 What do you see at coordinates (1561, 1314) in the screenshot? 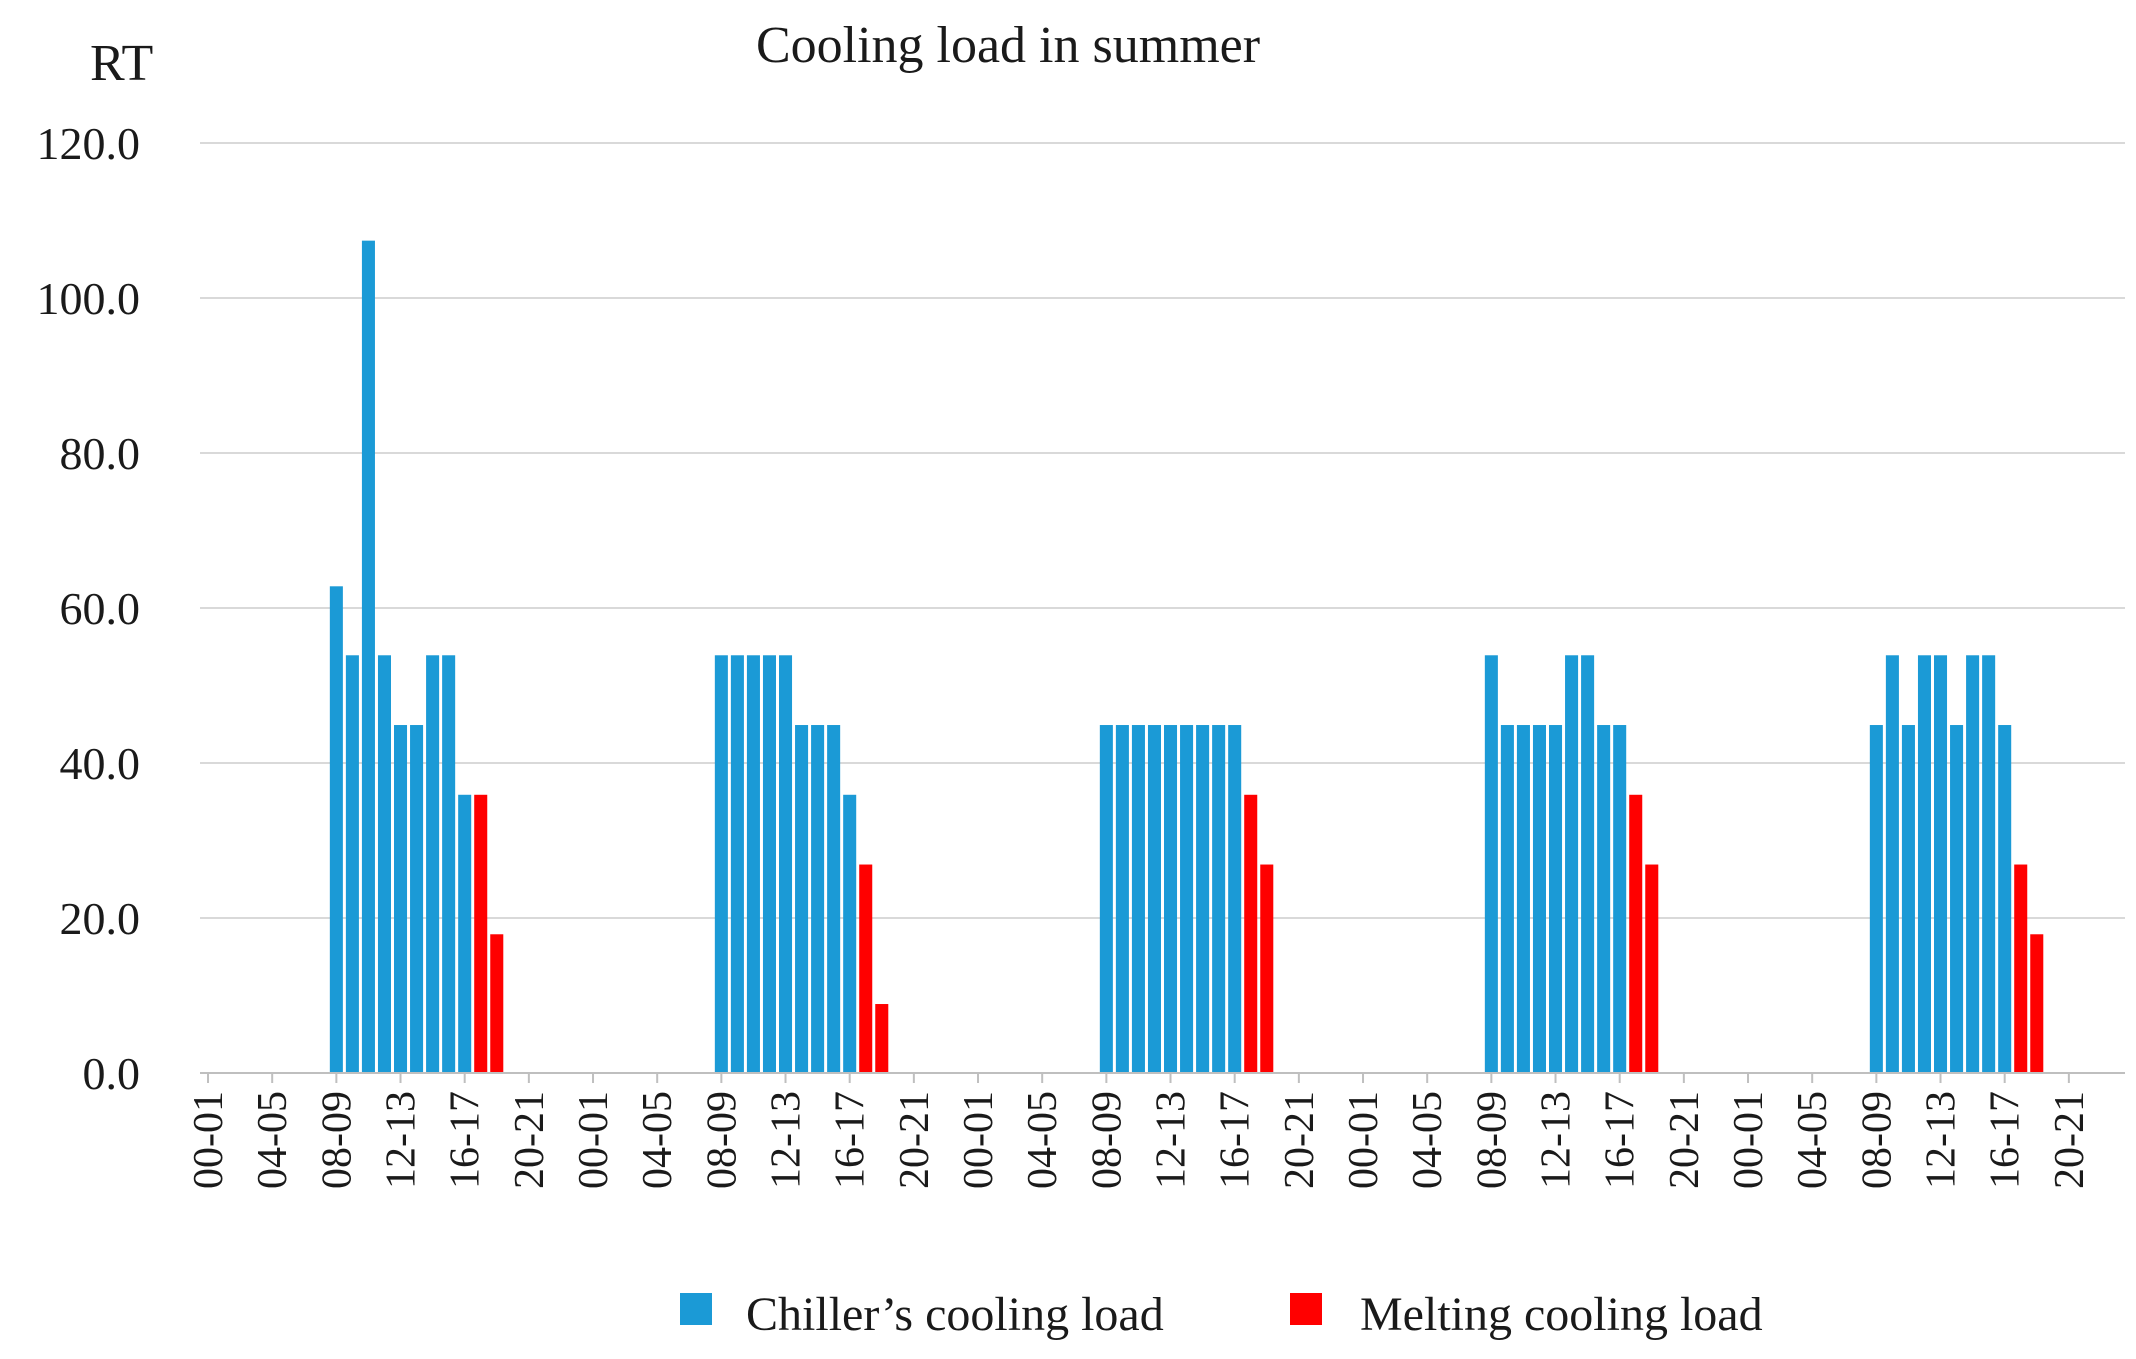
I see `legend-label-melting: Melting cooling load` at bounding box center [1561, 1314].